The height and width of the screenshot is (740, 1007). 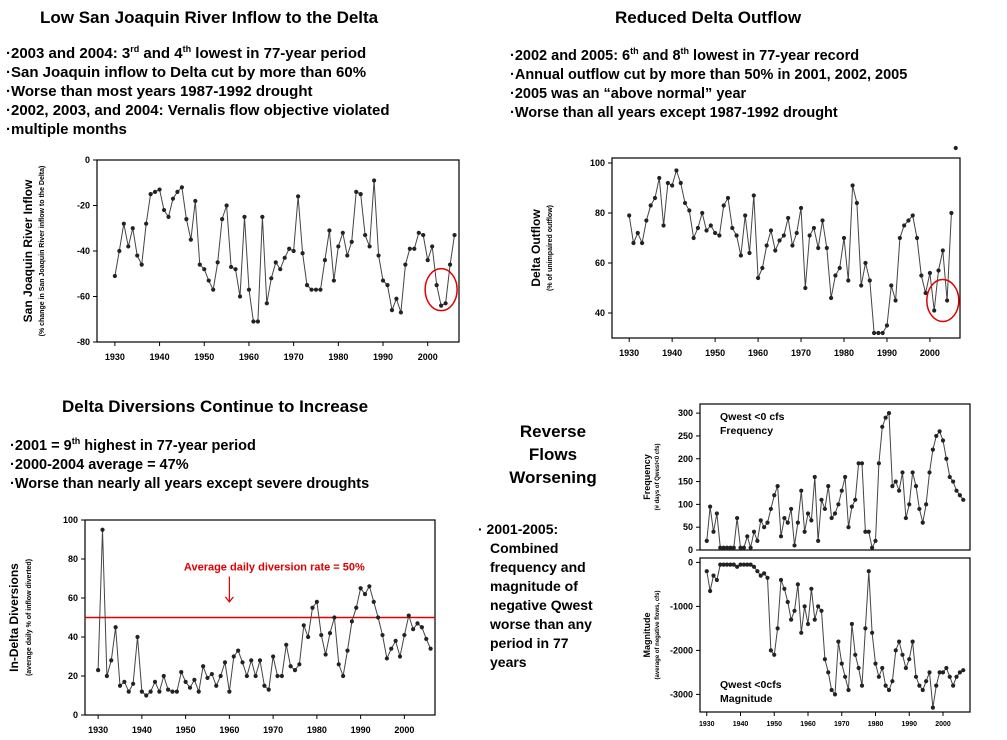 I want to click on div-ytick-label: 80, so click(x=73, y=559).